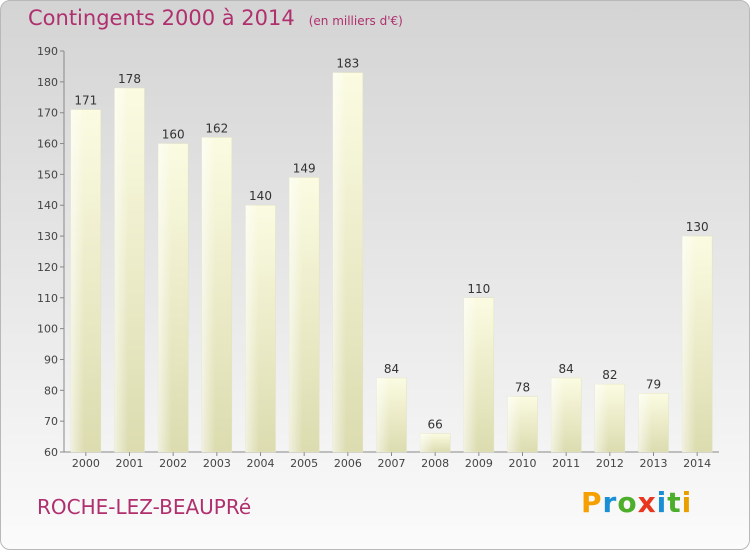 The width and height of the screenshot is (750, 550). What do you see at coordinates (47, 82) in the screenshot?
I see `y-tick-label: 180` at bounding box center [47, 82].